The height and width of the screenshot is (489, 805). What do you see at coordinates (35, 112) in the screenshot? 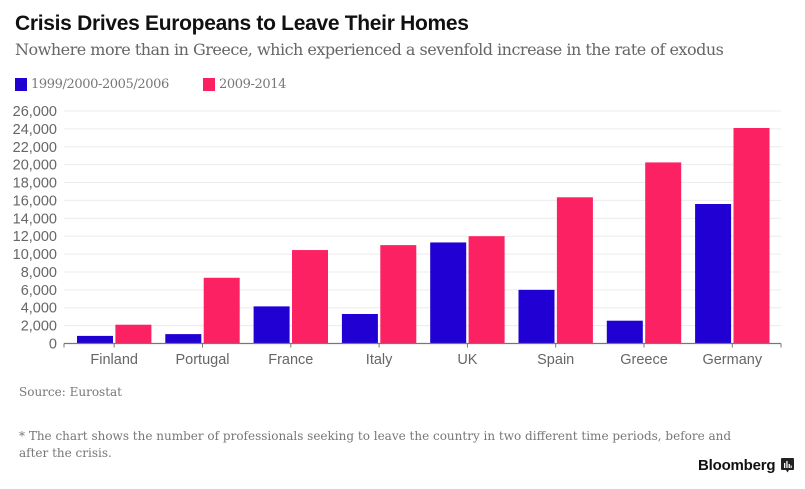
I see `y-tick-label: 26,000` at bounding box center [35, 112].